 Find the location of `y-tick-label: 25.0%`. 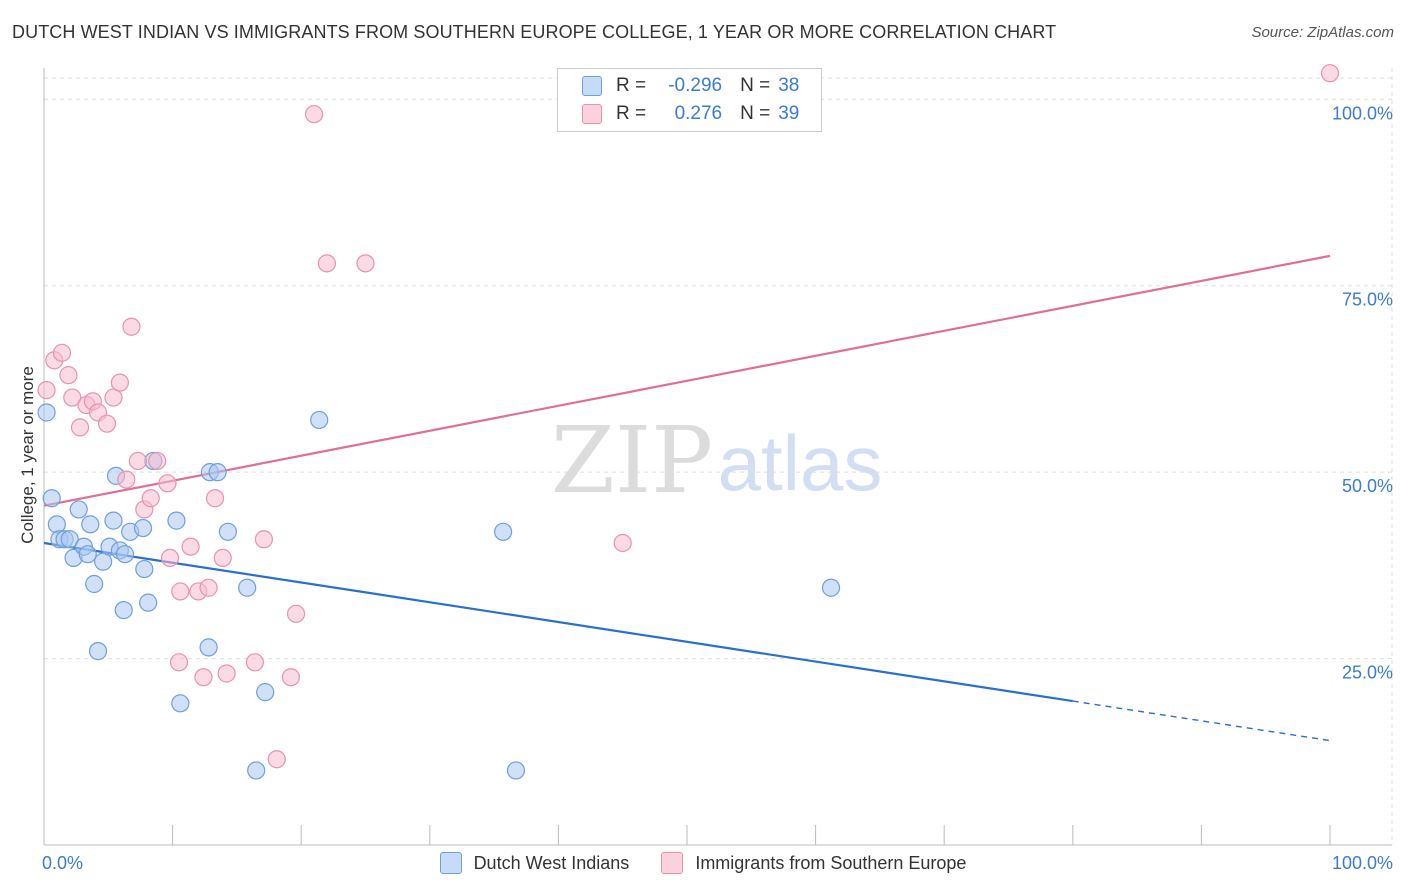

y-tick-label: 25.0% is located at coordinates (1367, 673).